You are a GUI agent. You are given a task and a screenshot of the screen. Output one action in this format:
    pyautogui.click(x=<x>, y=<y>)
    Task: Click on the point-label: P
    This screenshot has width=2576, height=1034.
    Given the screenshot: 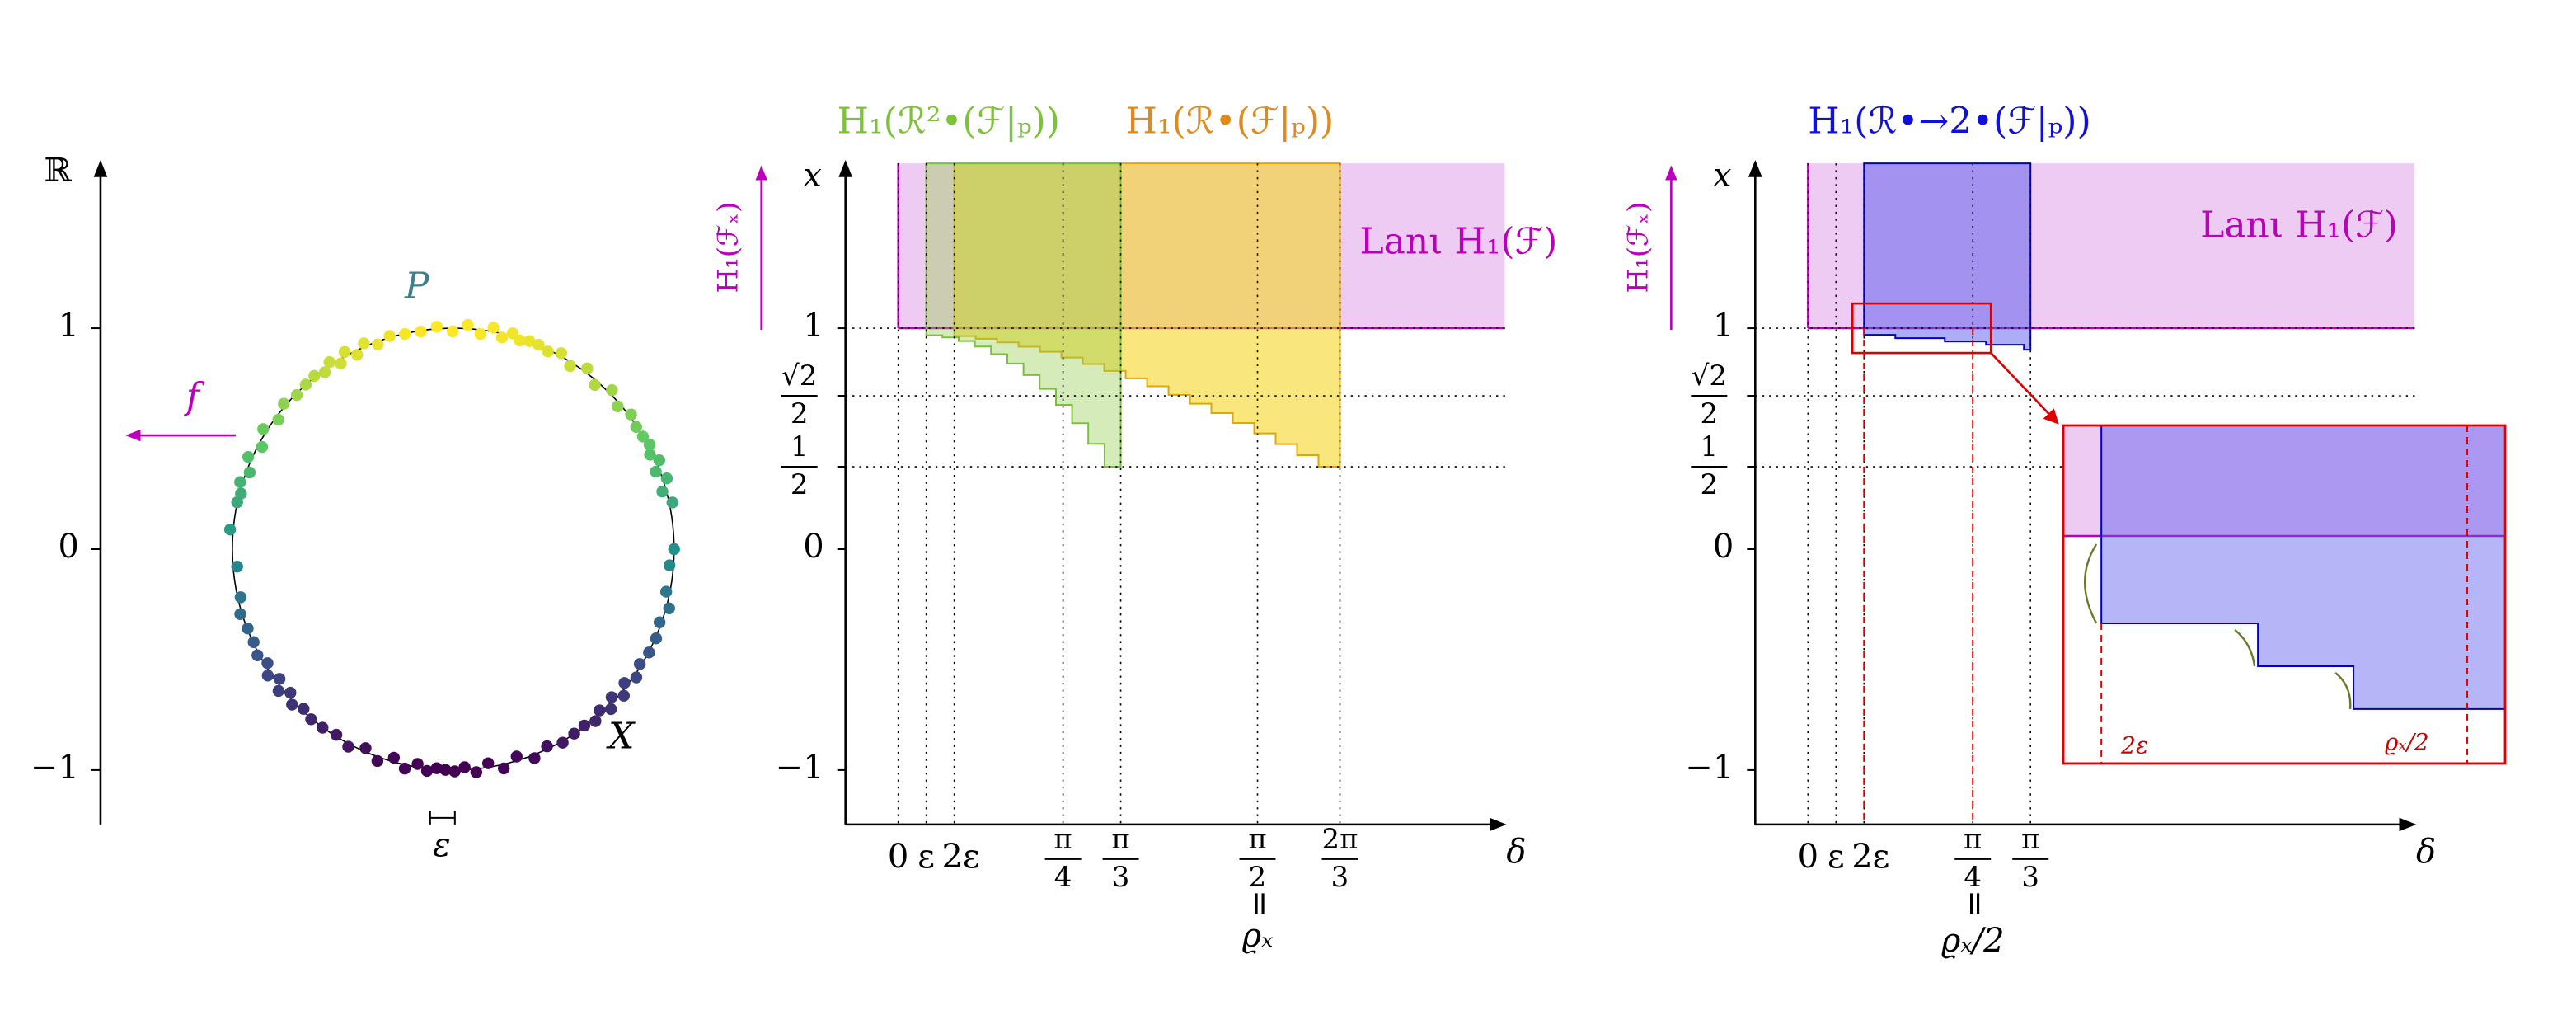 What is the action you would take?
    pyautogui.click(x=417, y=287)
    